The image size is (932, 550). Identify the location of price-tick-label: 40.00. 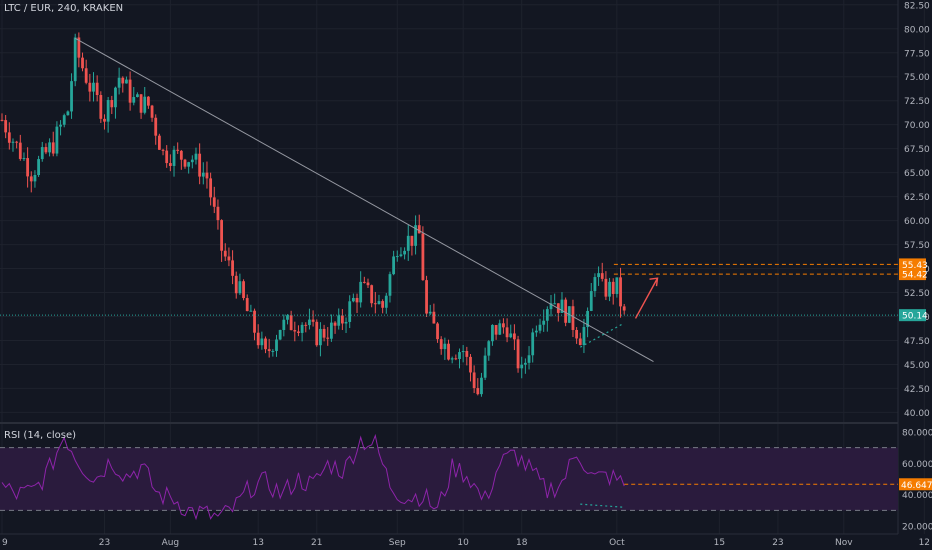
(917, 414).